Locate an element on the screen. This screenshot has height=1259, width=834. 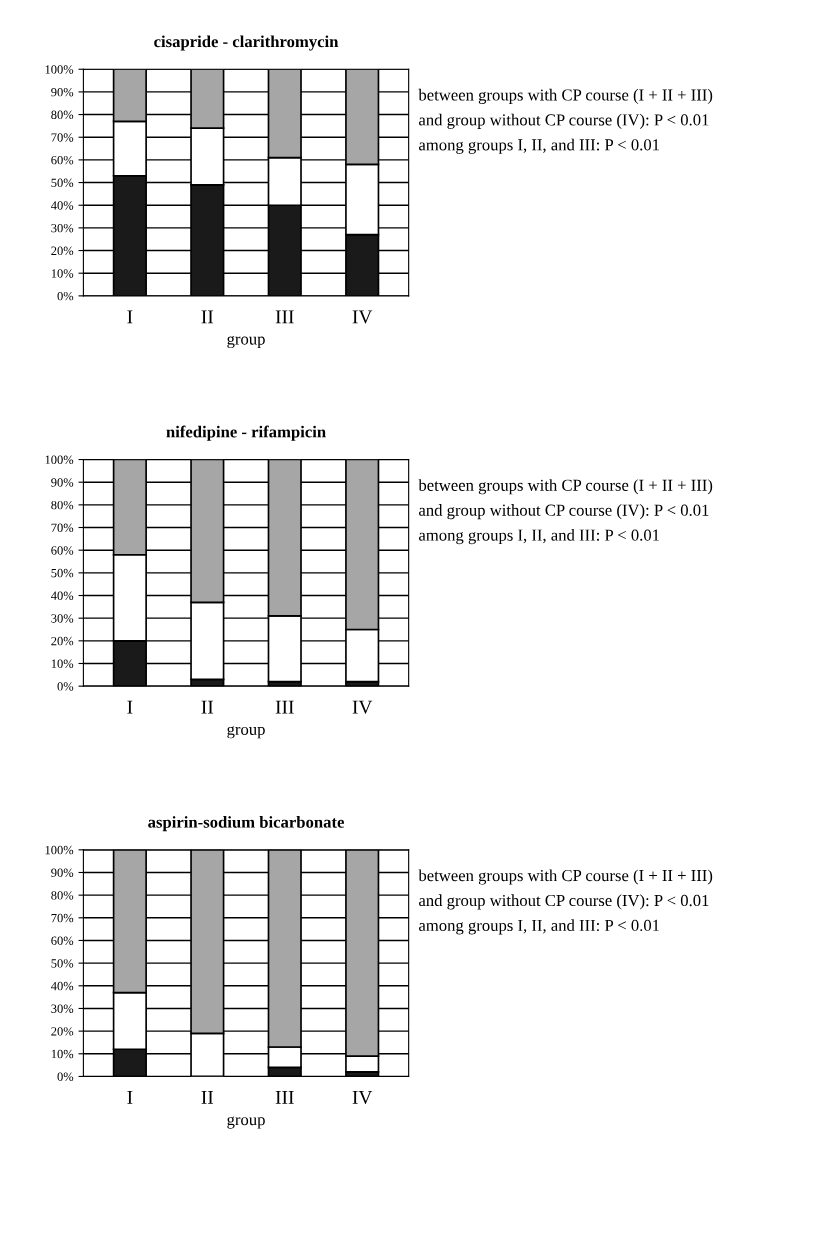
chart-title: cisapride - clarithromycin is located at coordinates (246, 43).